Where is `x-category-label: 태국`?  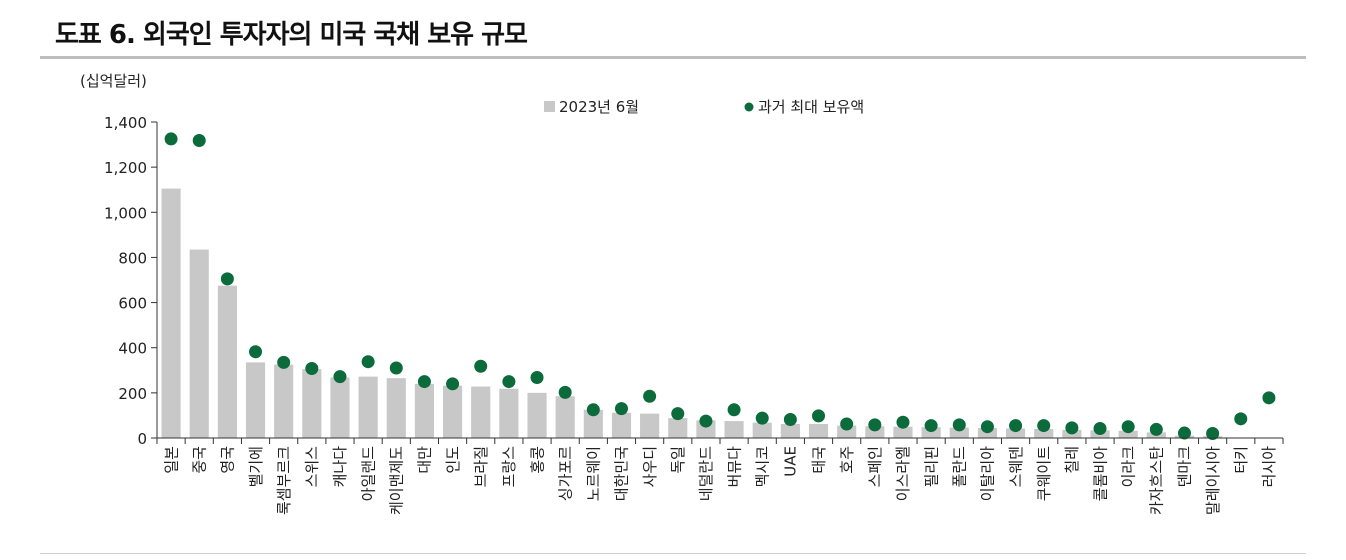
x-category-label: 태국 is located at coordinates (819, 460).